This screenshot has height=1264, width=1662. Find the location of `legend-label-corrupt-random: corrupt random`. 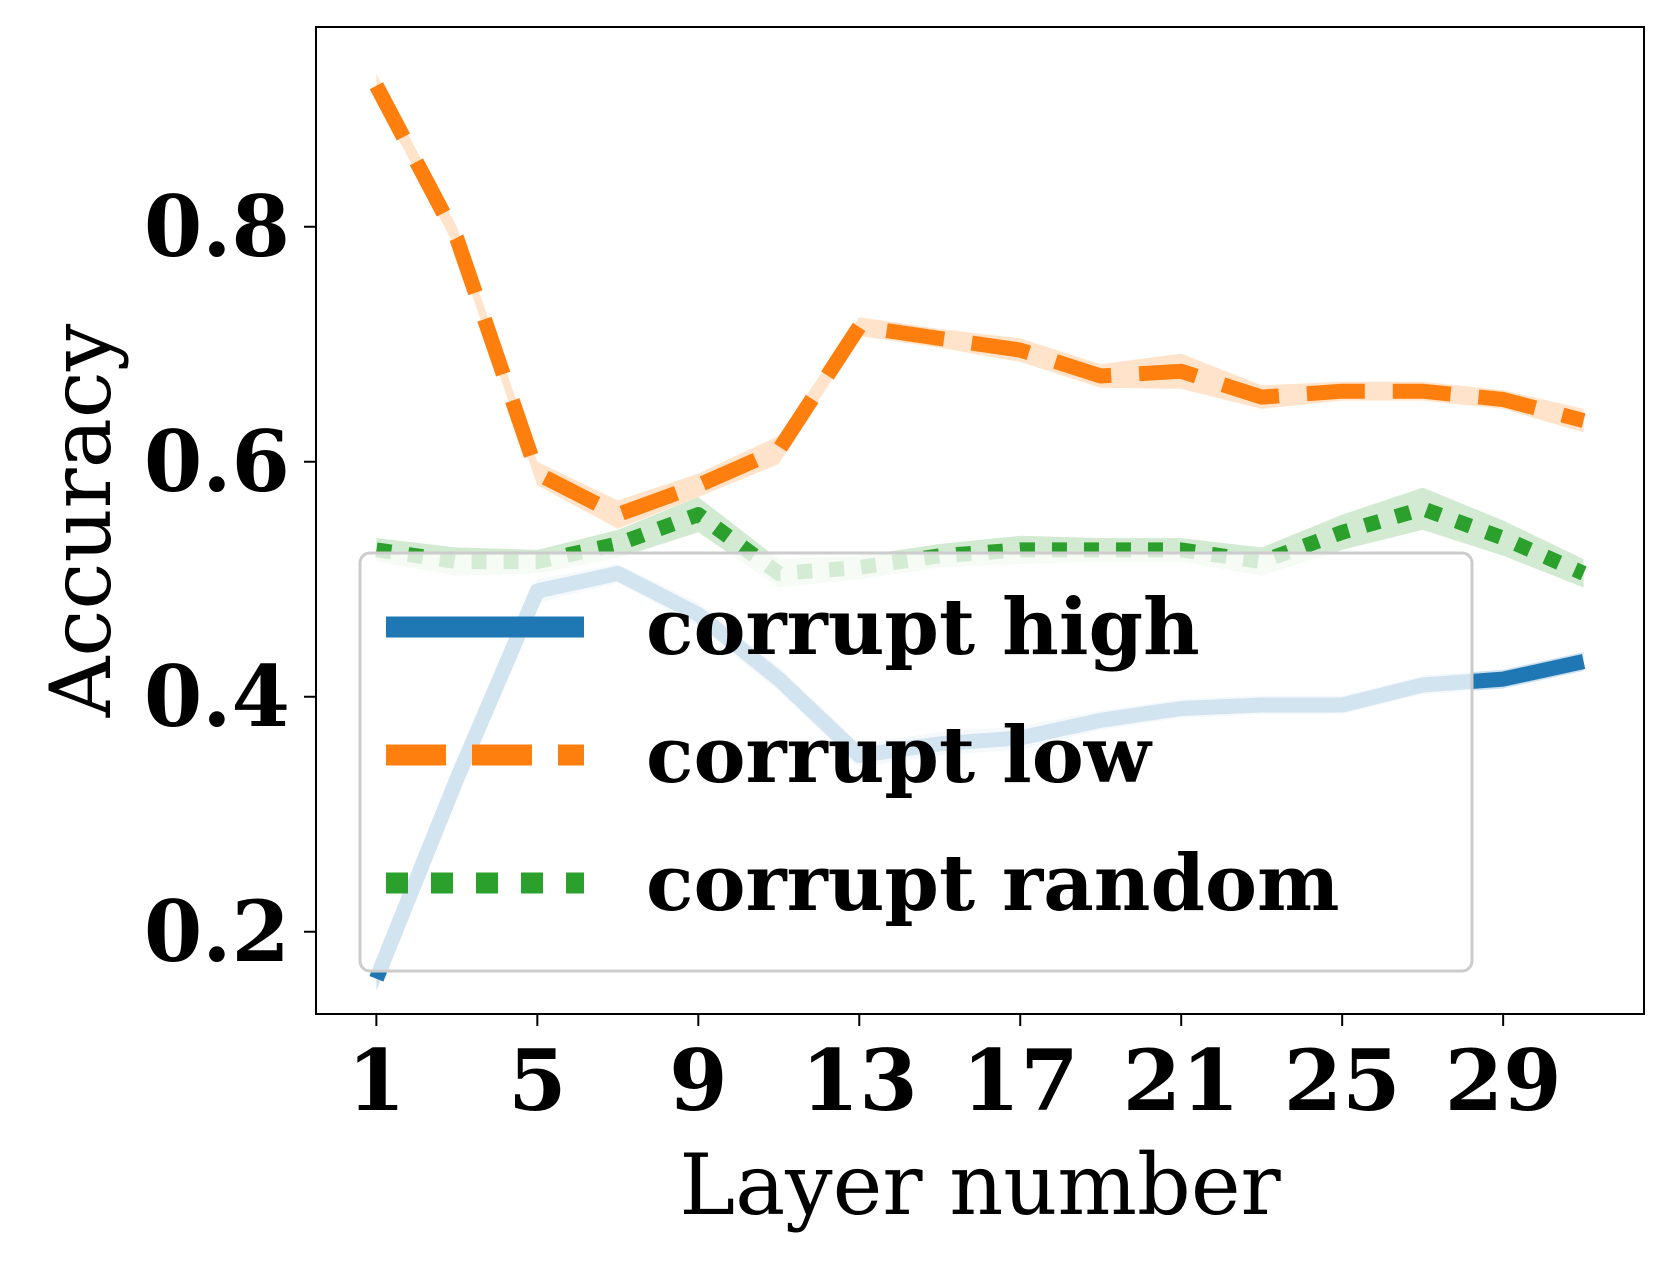

legend-label-corrupt-random: corrupt random is located at coordinates (993, 883).